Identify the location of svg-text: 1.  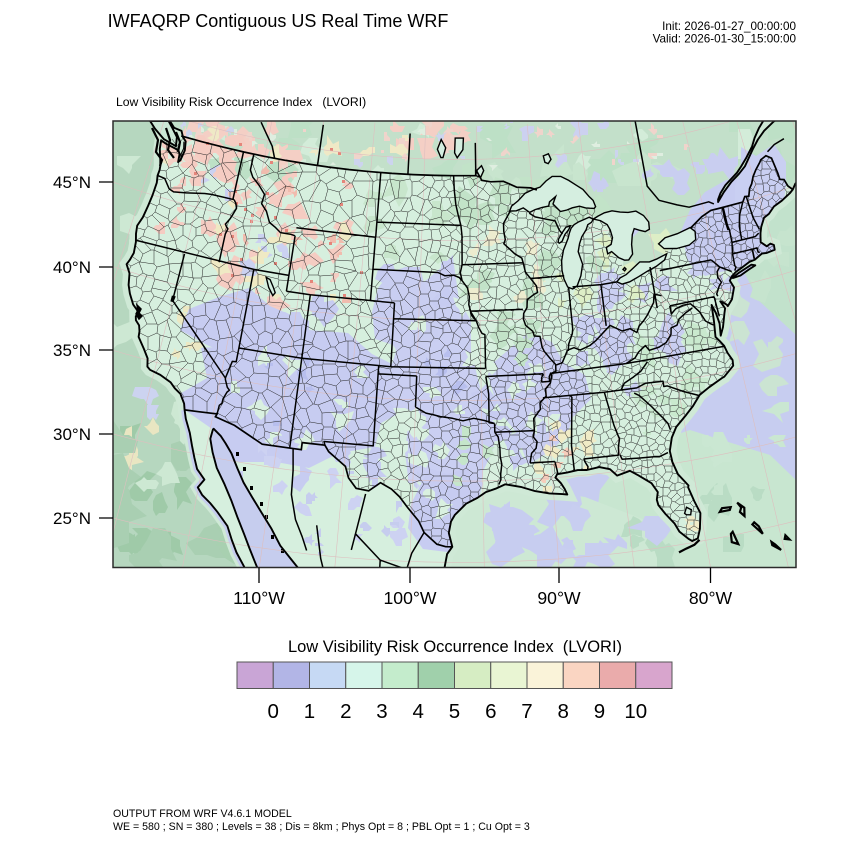
(309, 711).